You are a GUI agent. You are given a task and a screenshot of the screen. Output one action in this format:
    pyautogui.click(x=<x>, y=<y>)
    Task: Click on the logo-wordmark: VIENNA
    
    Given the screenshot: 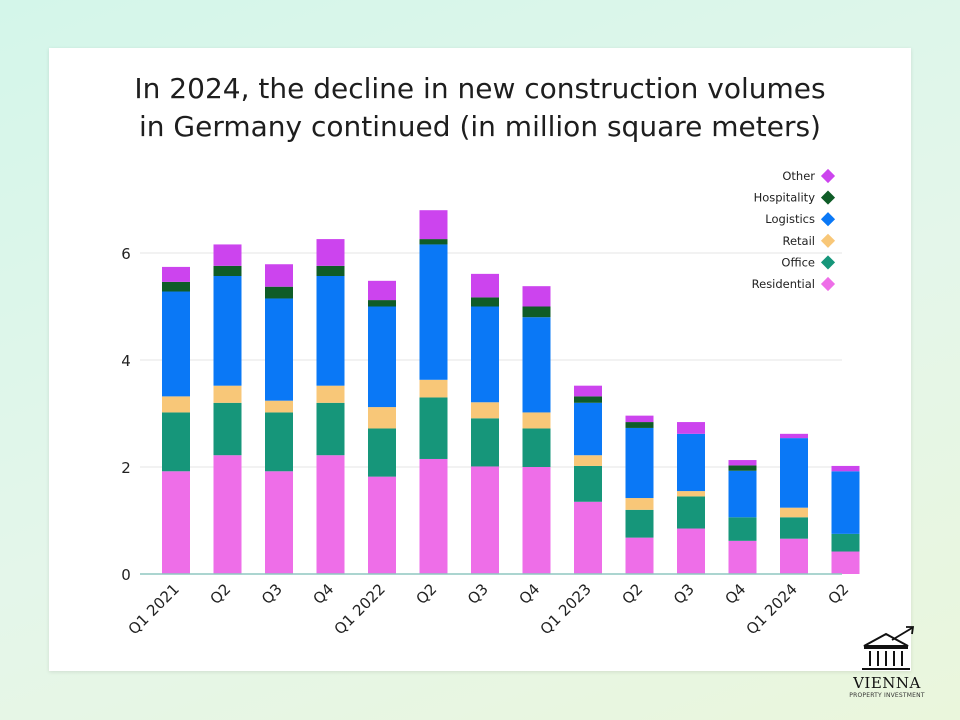 What is the action you would take?
    pyautogui.click(x=887, y=683)
    